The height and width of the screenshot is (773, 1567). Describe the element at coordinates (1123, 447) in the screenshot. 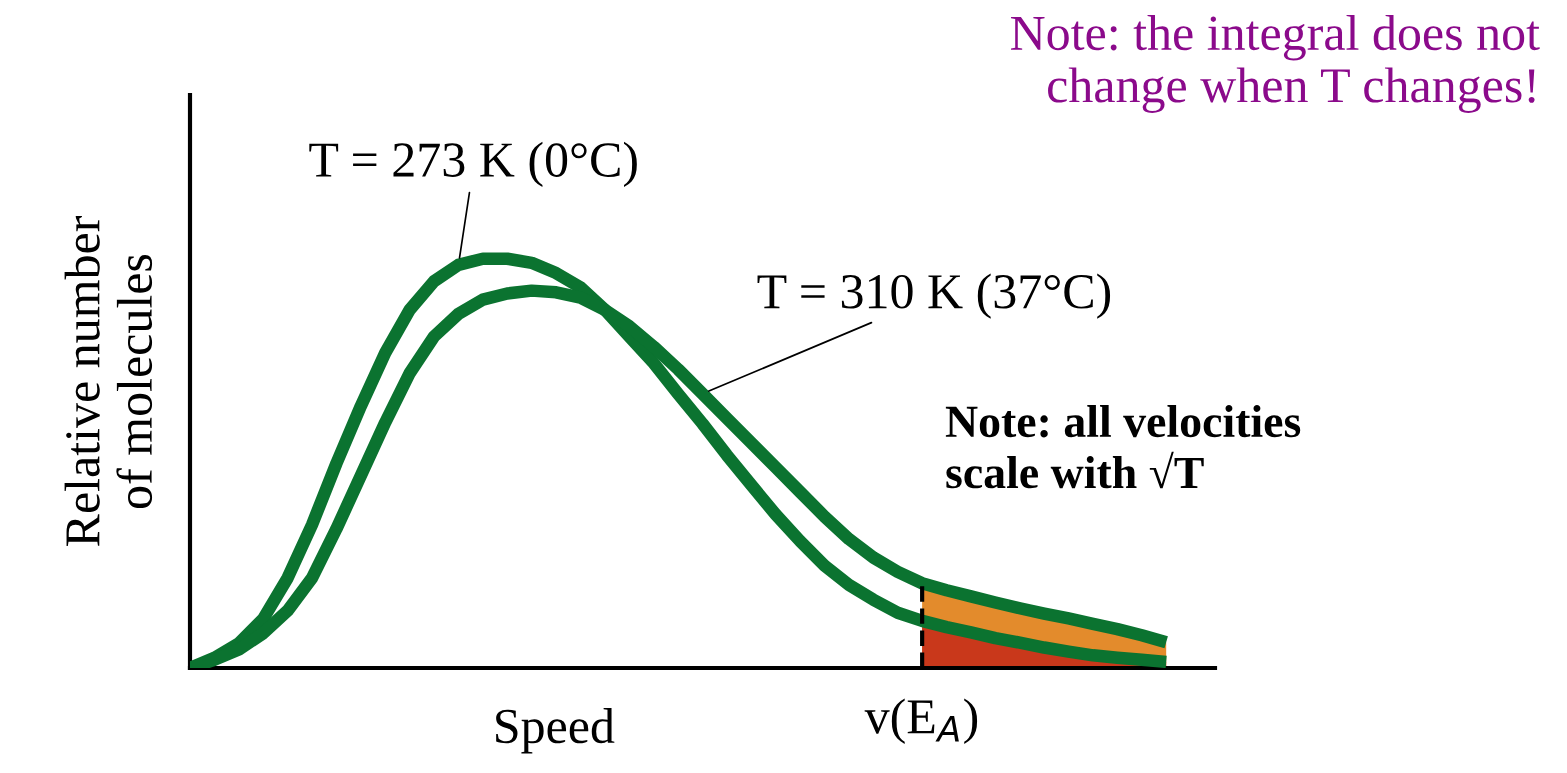

I see `annotation: Note: all velocities scale with √T` at that location.